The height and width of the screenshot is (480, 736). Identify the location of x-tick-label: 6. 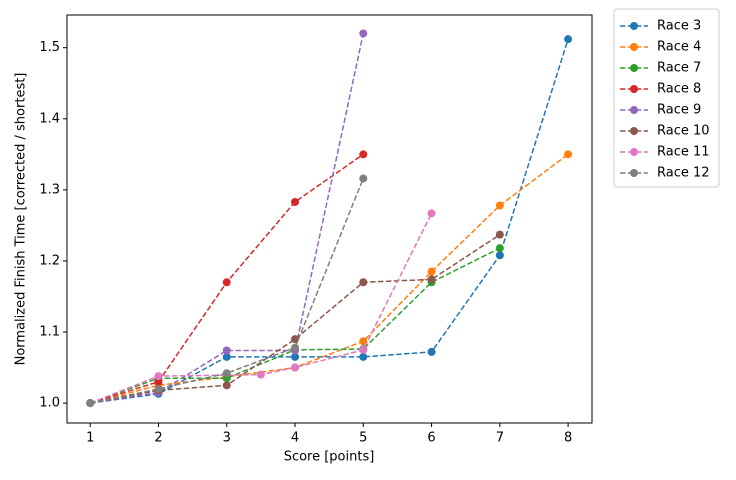
(431, 438).